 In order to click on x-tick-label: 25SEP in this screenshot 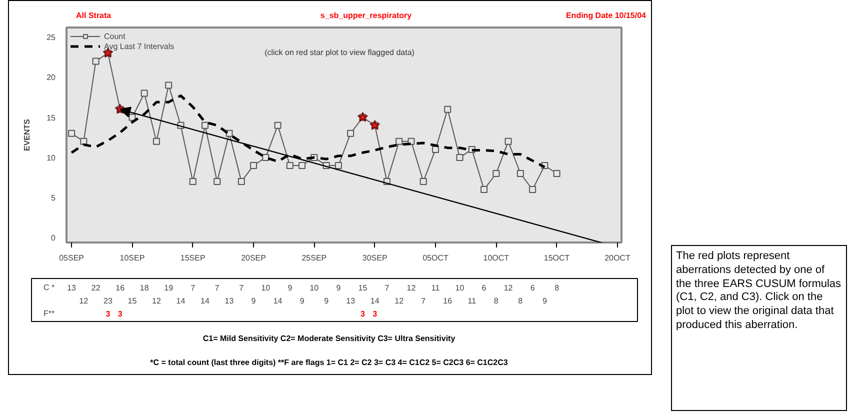, I will do `click(314, 258)`.